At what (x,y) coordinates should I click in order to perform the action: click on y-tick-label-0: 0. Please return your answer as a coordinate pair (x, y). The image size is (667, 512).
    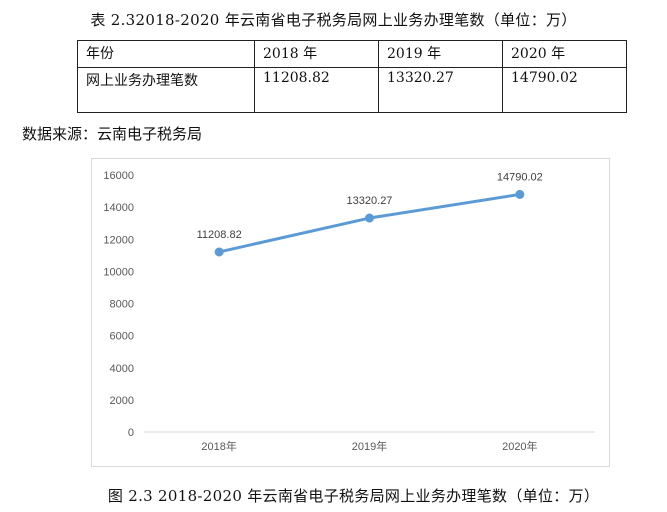
    Looking at the image, I should click on (131, 433).